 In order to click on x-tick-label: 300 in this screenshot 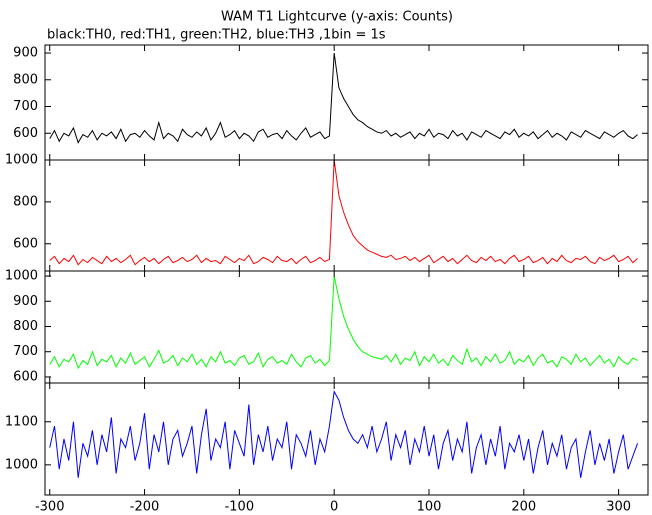, I will do `click(618, 507)`.